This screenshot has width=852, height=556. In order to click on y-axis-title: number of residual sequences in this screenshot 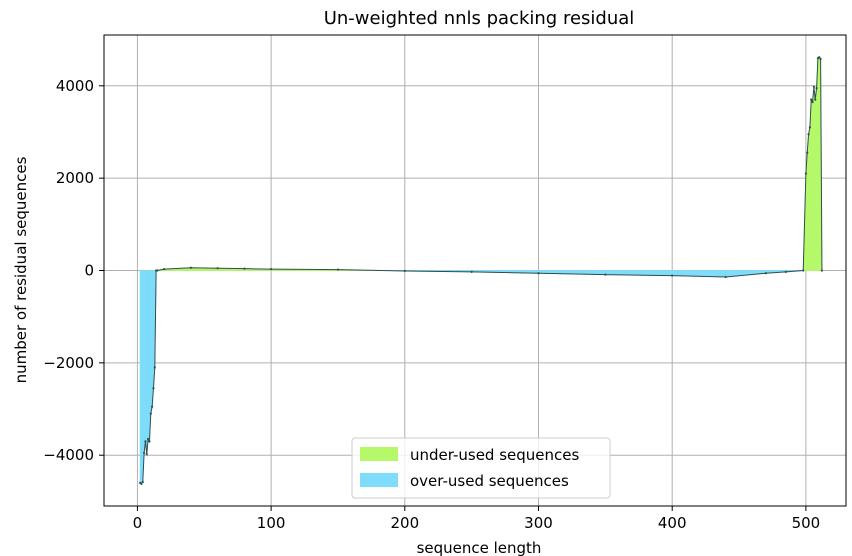, I will do `click(21, 269)`.